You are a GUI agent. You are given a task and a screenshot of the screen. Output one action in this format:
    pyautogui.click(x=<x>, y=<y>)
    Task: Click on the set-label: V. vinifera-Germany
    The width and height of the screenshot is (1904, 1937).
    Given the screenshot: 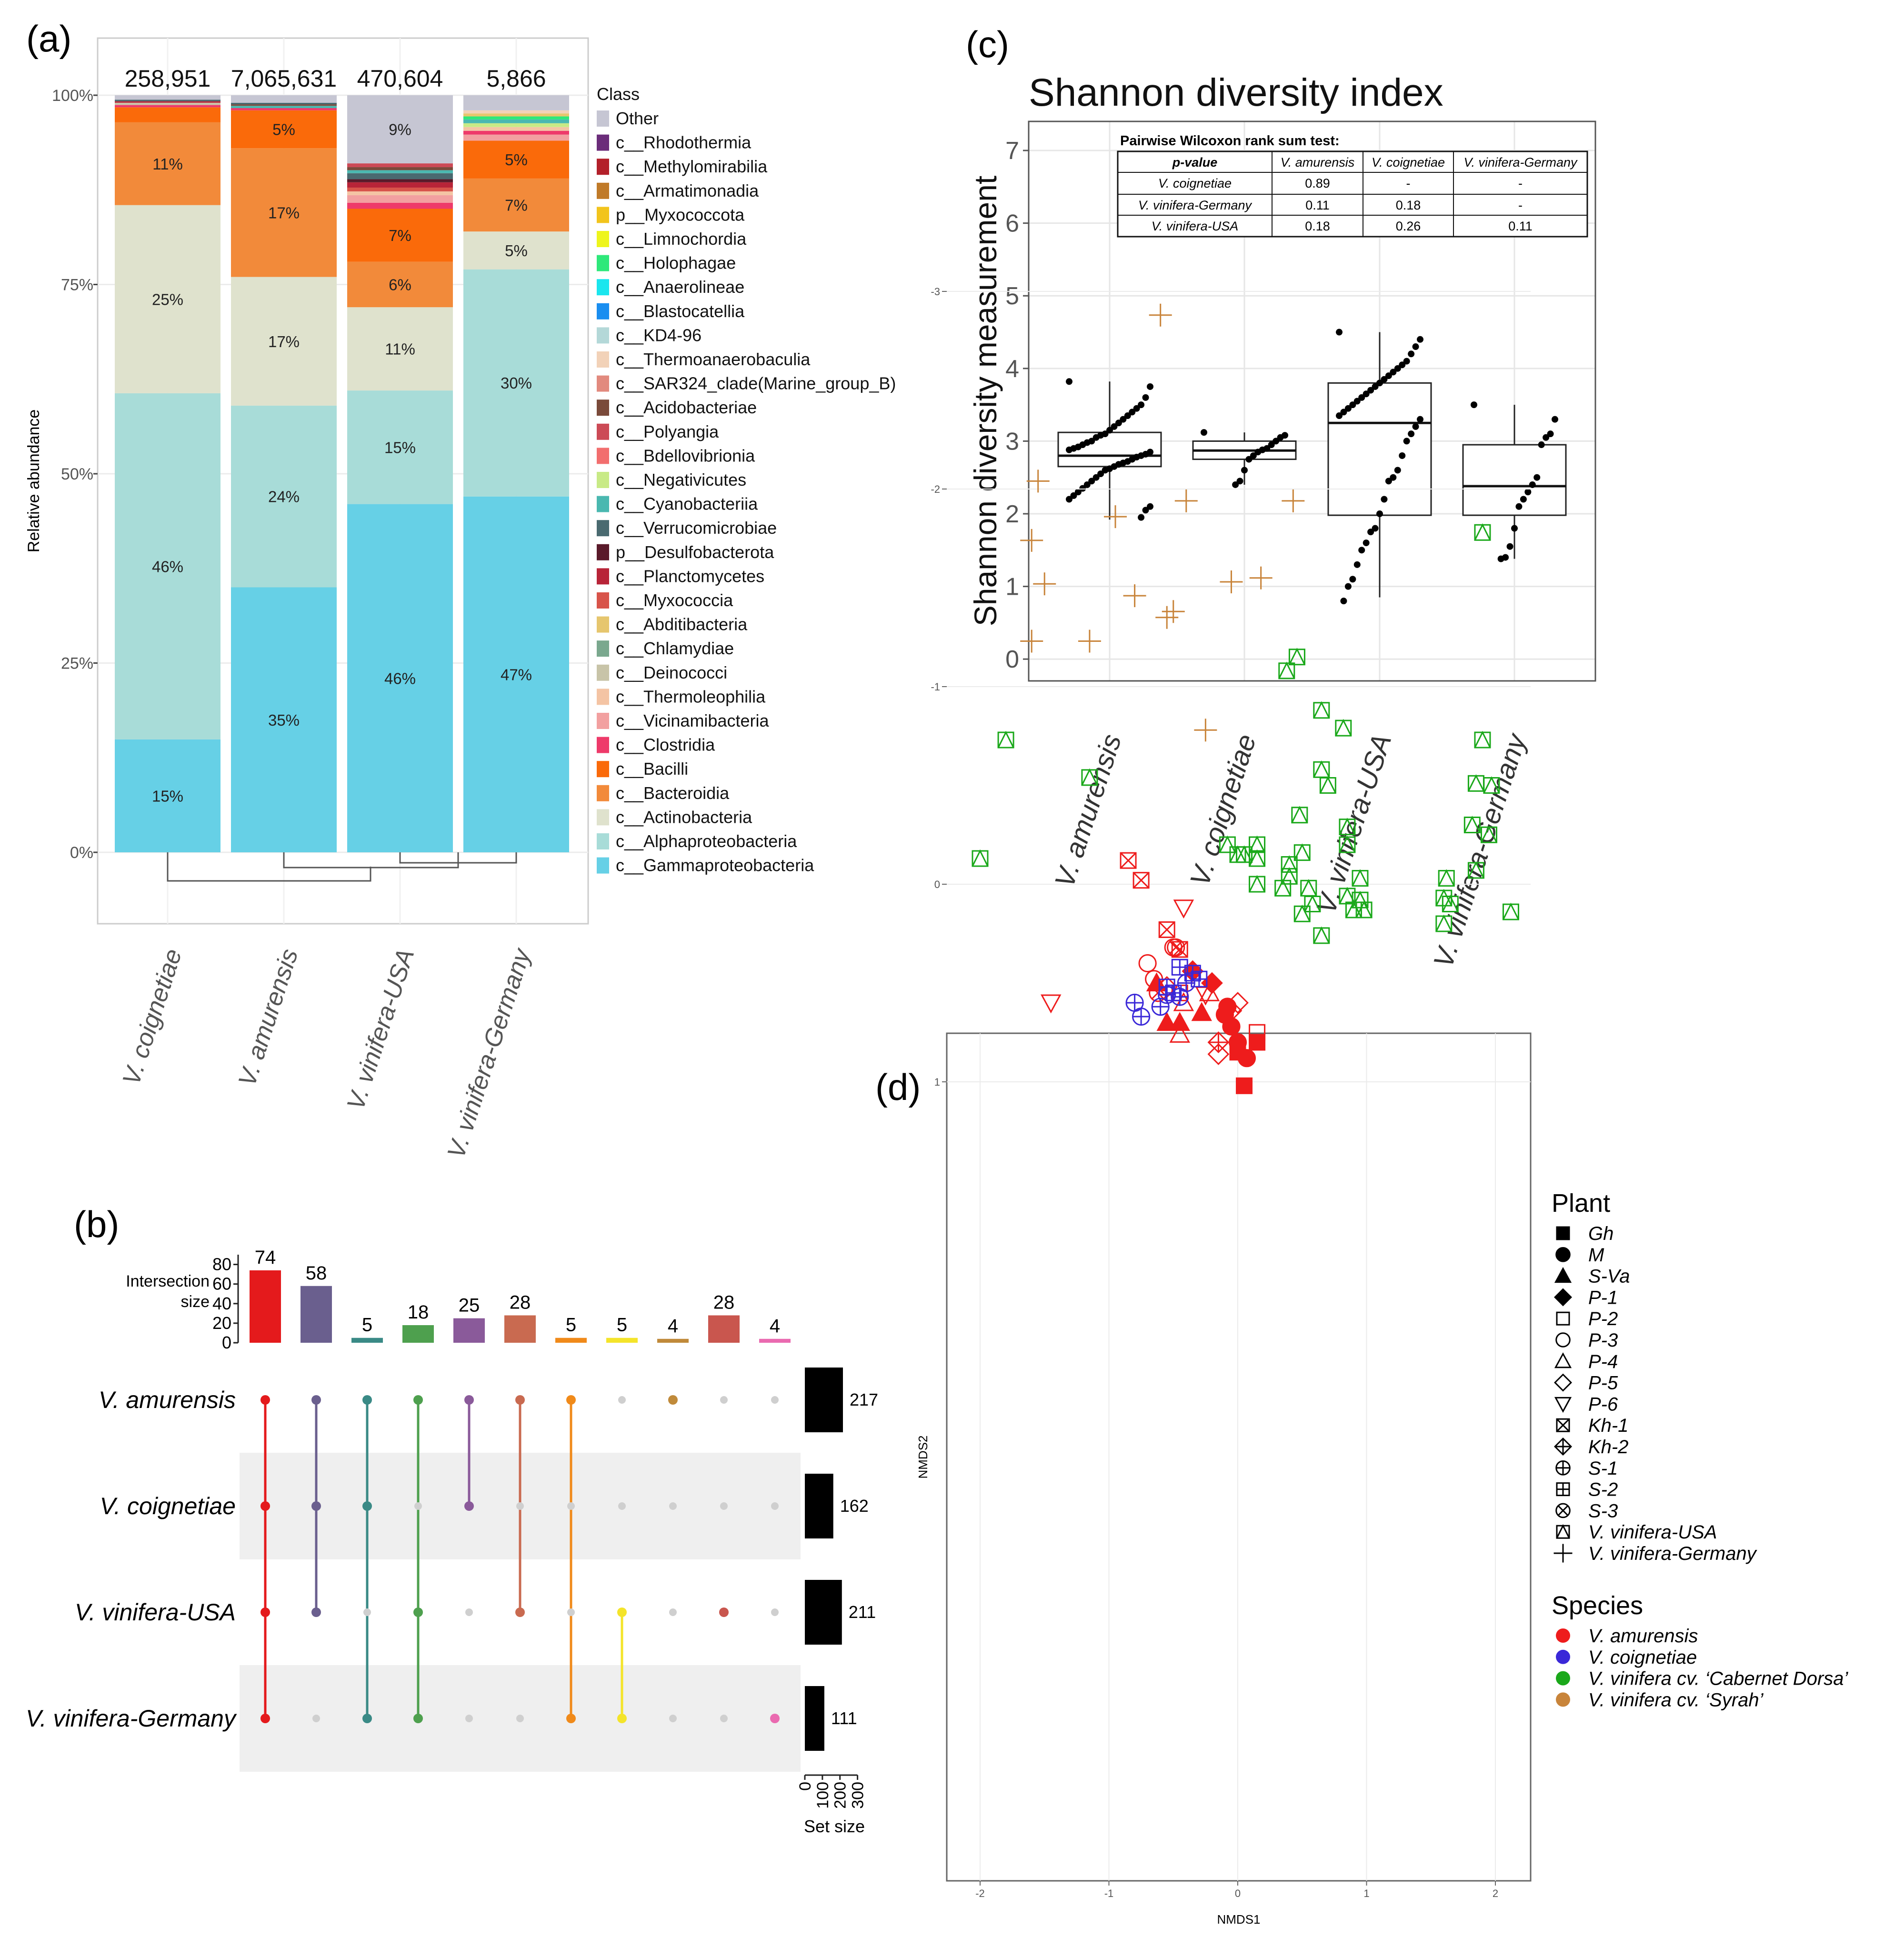 What is the action you would take?
    pyautogui.click(x=132, y=1718)
    